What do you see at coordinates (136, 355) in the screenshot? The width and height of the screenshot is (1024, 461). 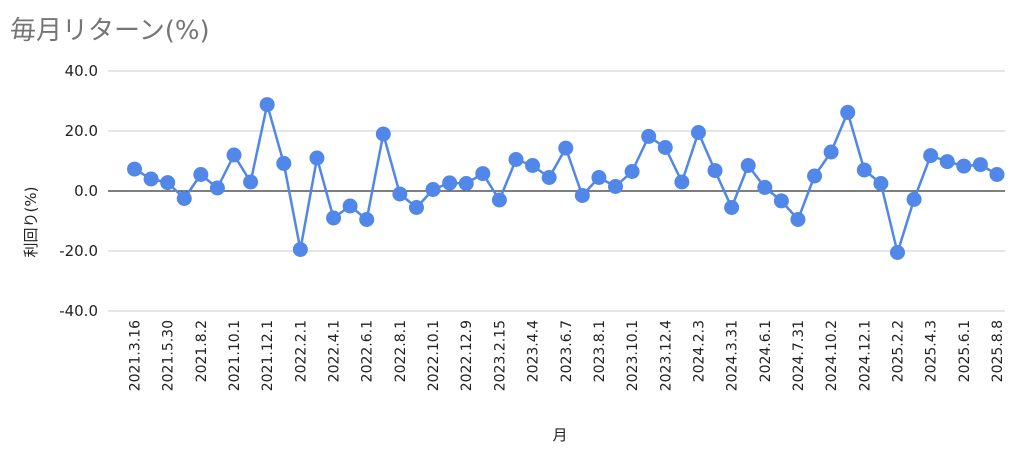 I see `x-tick-label: 2021.3.16` at bounding box center [136, 355].